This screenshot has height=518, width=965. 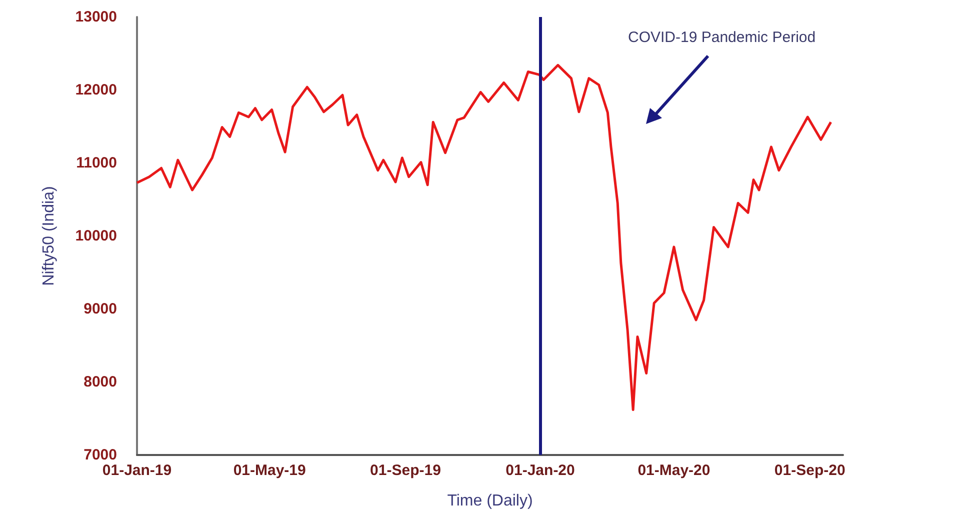 I want to click on y-tick-label: 13000, so click(x=96, y=17).